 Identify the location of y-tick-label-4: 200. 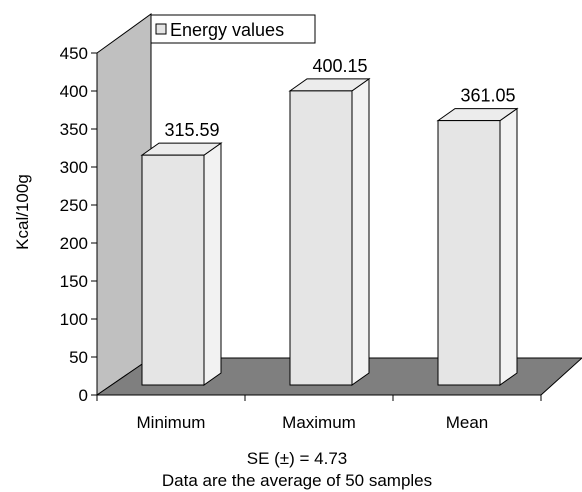
(74, 243).